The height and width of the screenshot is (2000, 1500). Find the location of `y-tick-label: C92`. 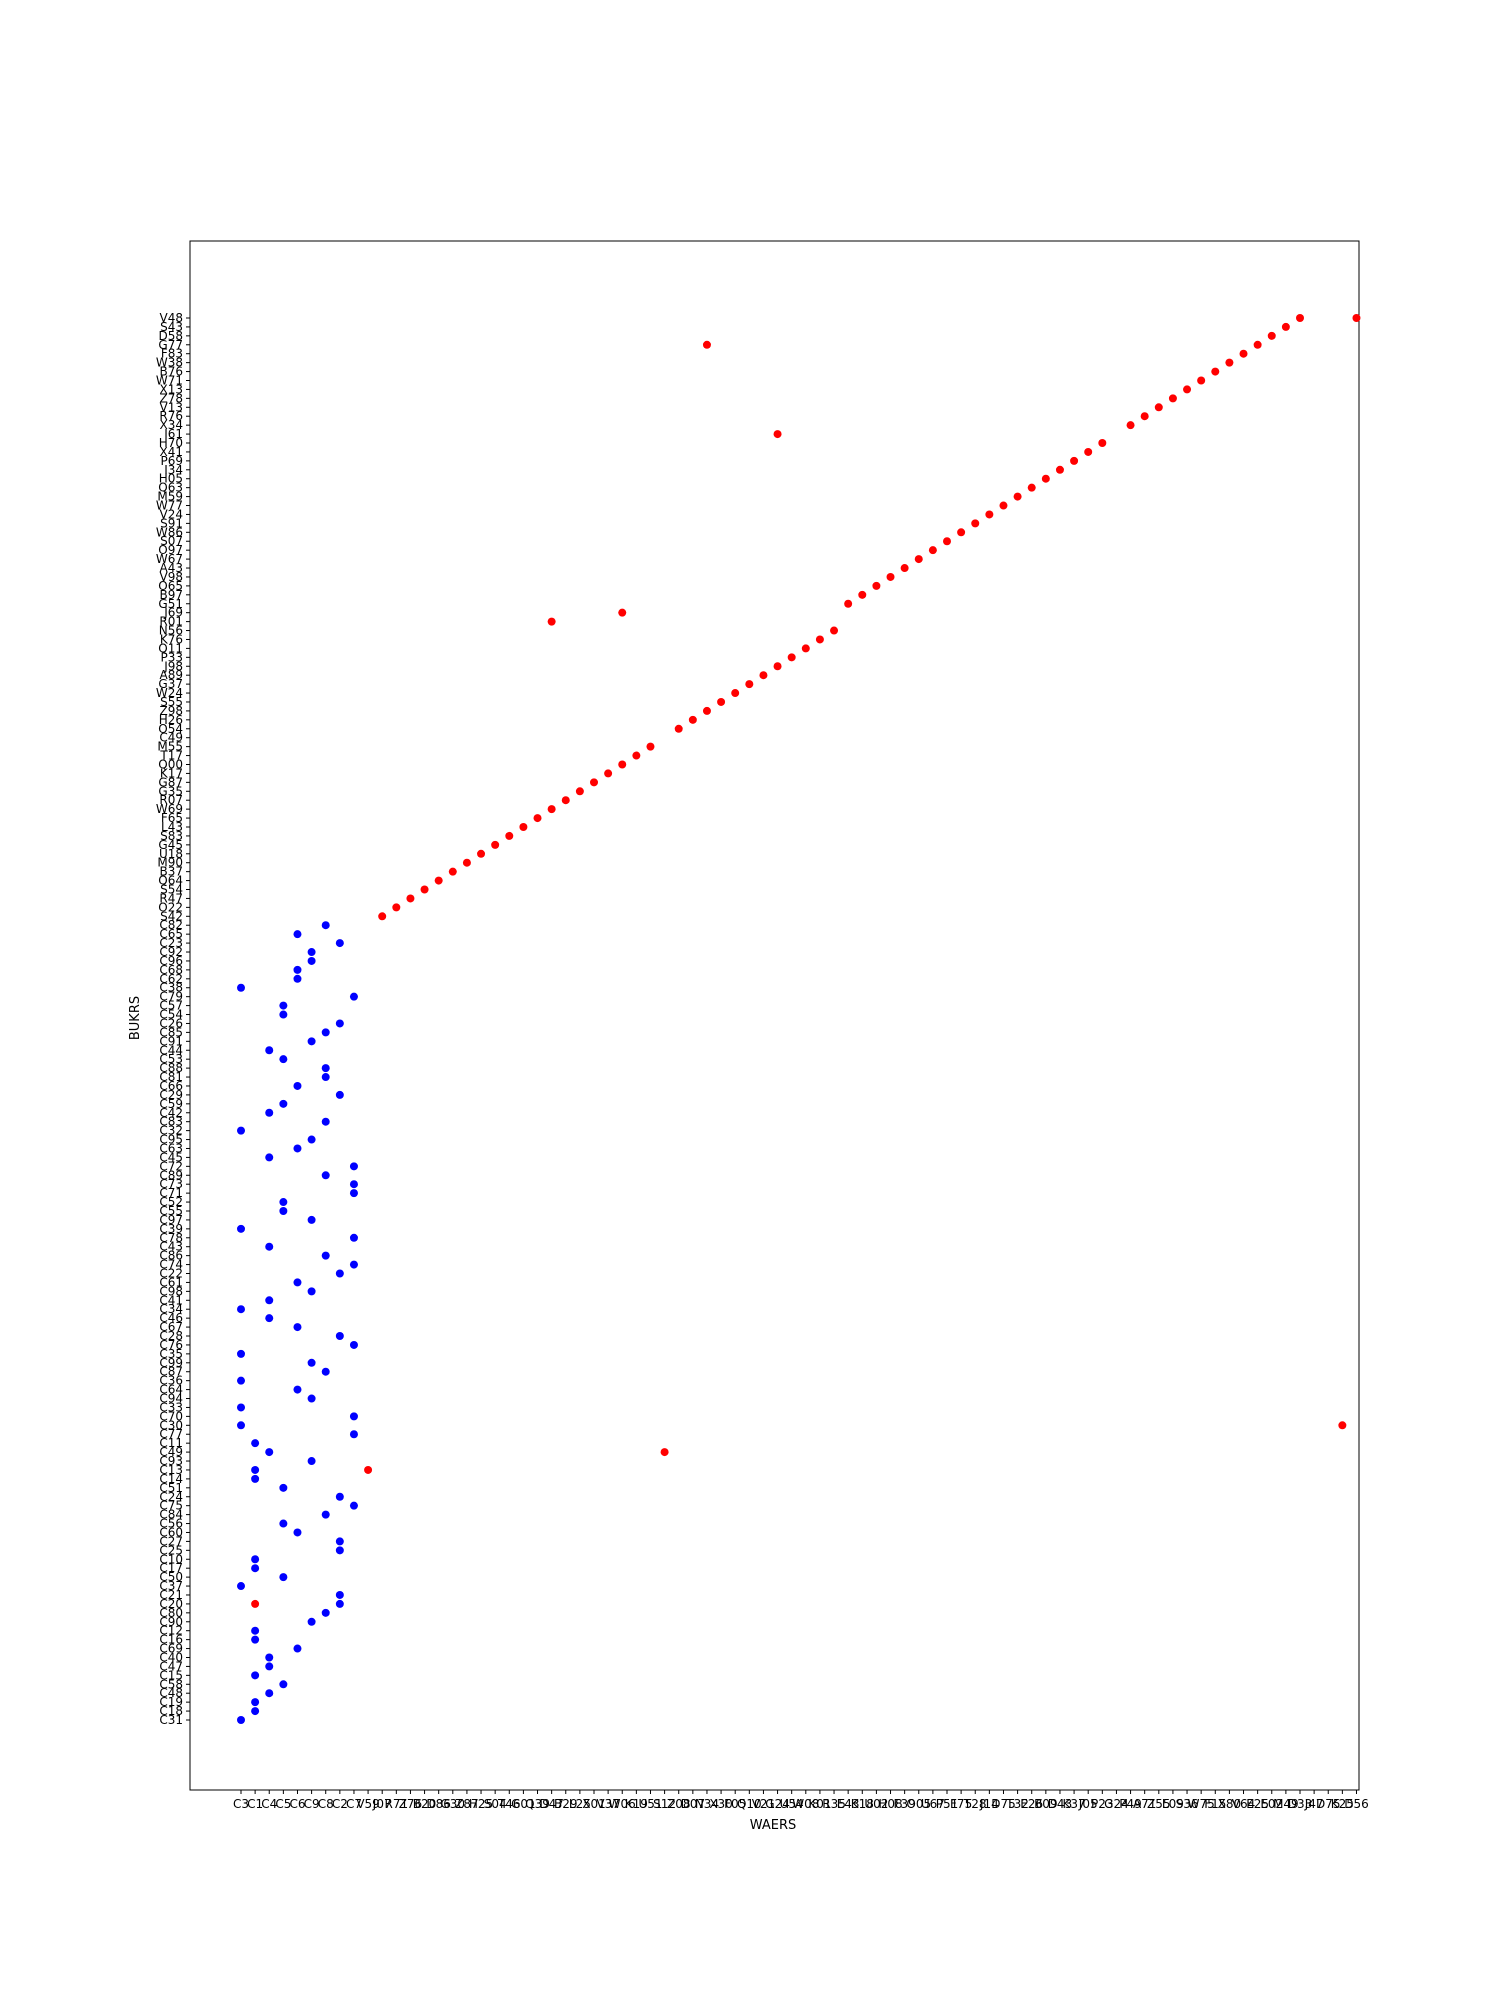

y-tick-label: C92 is located at coordinates (171, 952).